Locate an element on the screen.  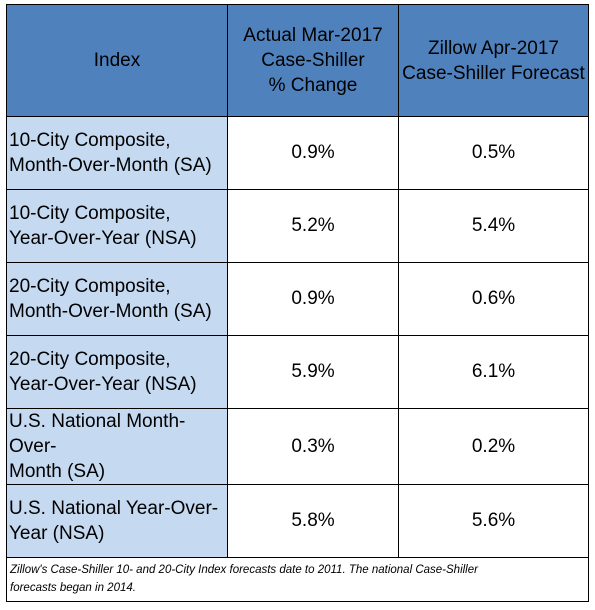
index-cell: U.S. National Month-Over- Month (SA) is located at coordinates (117, 446).